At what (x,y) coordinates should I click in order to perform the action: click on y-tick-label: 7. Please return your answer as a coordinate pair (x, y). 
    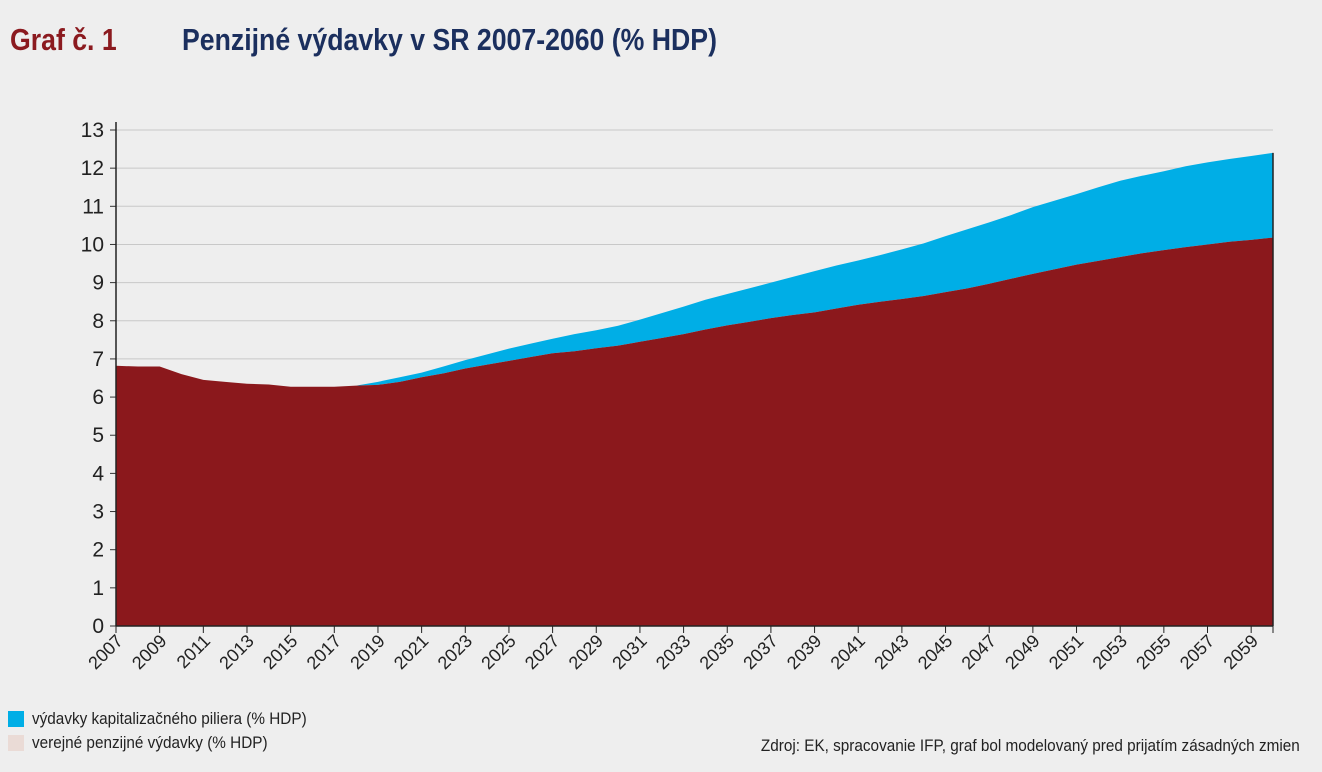
    Looking at the image, I should click on (98, 359).